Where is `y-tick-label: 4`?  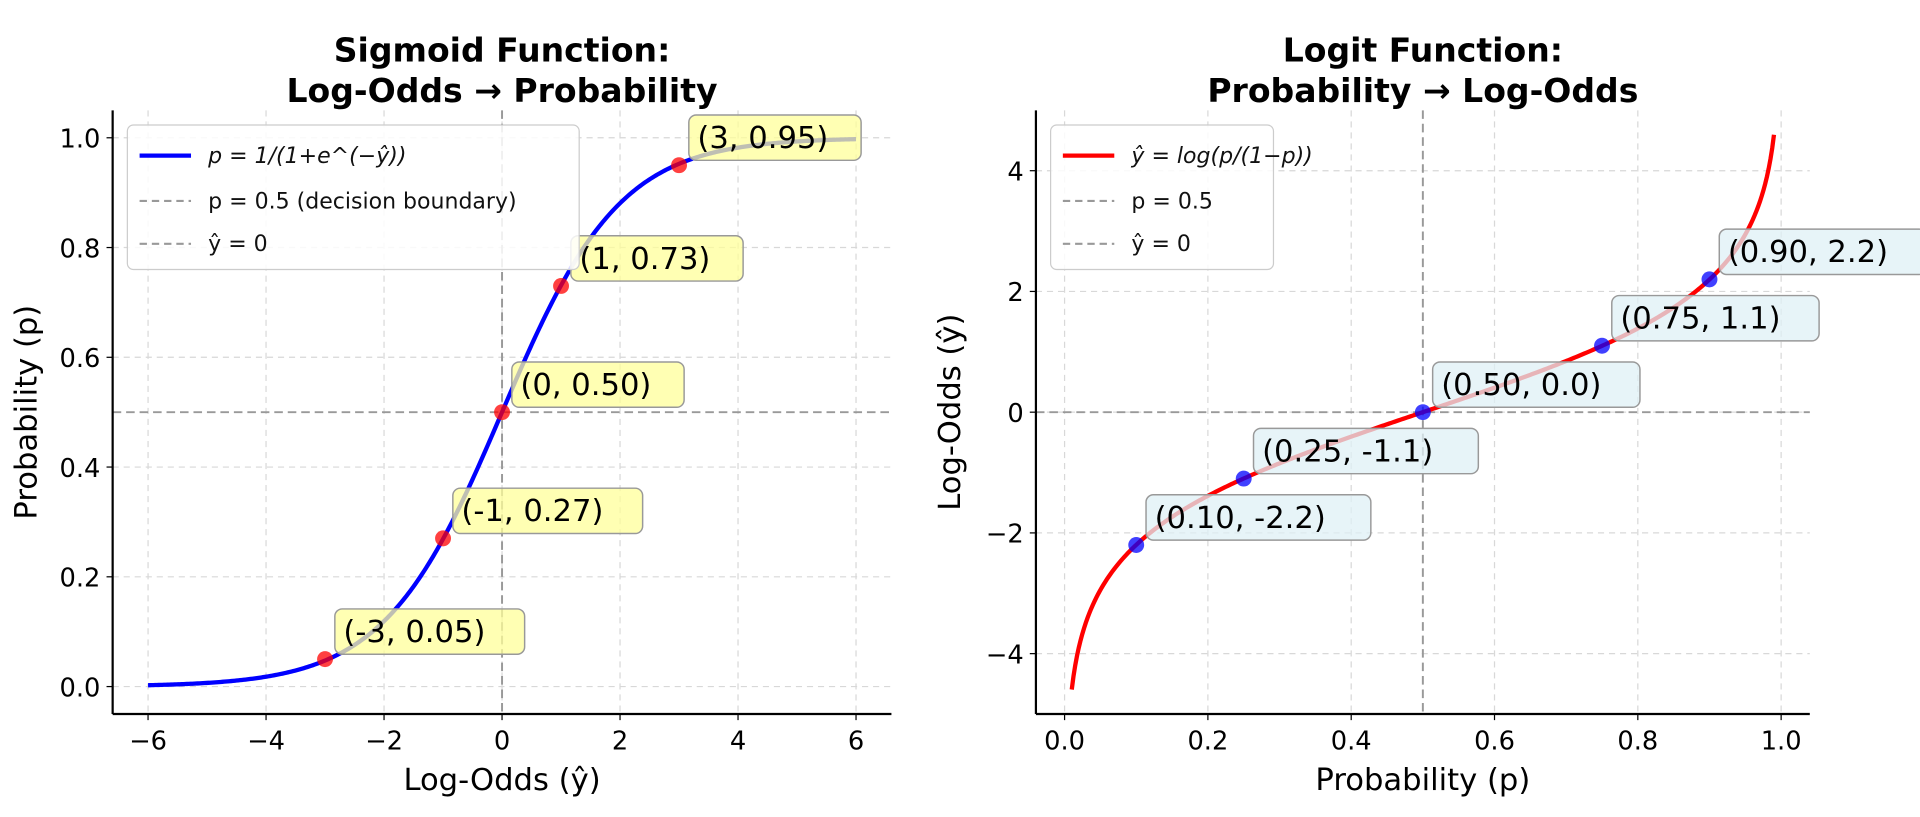
y-tick-label: 4 is located at coordinates (1015, 173).